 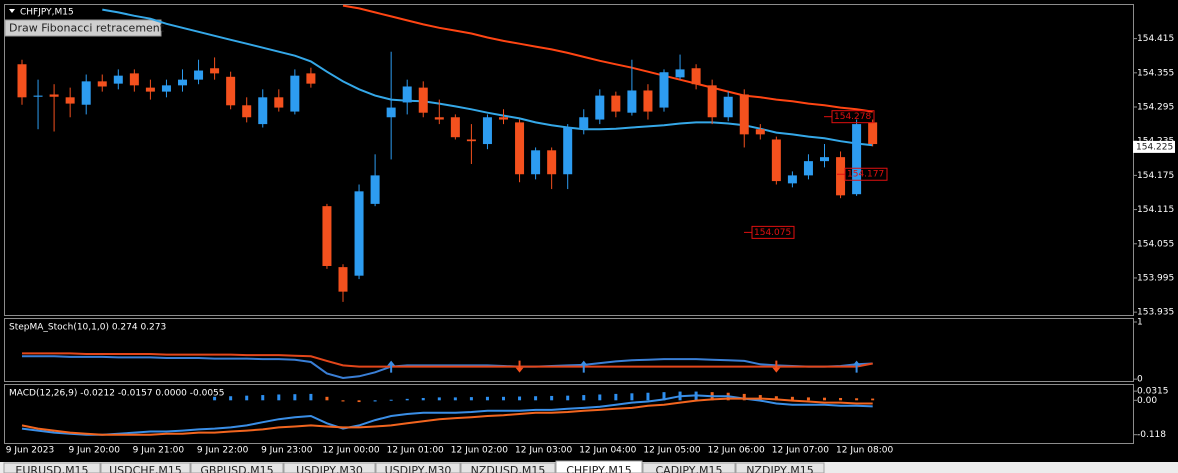 What do you see at coordinates (1155, 73) in the screenshot?
I see `y-tick-label: 154.355` at bounding box center [1155, 73].